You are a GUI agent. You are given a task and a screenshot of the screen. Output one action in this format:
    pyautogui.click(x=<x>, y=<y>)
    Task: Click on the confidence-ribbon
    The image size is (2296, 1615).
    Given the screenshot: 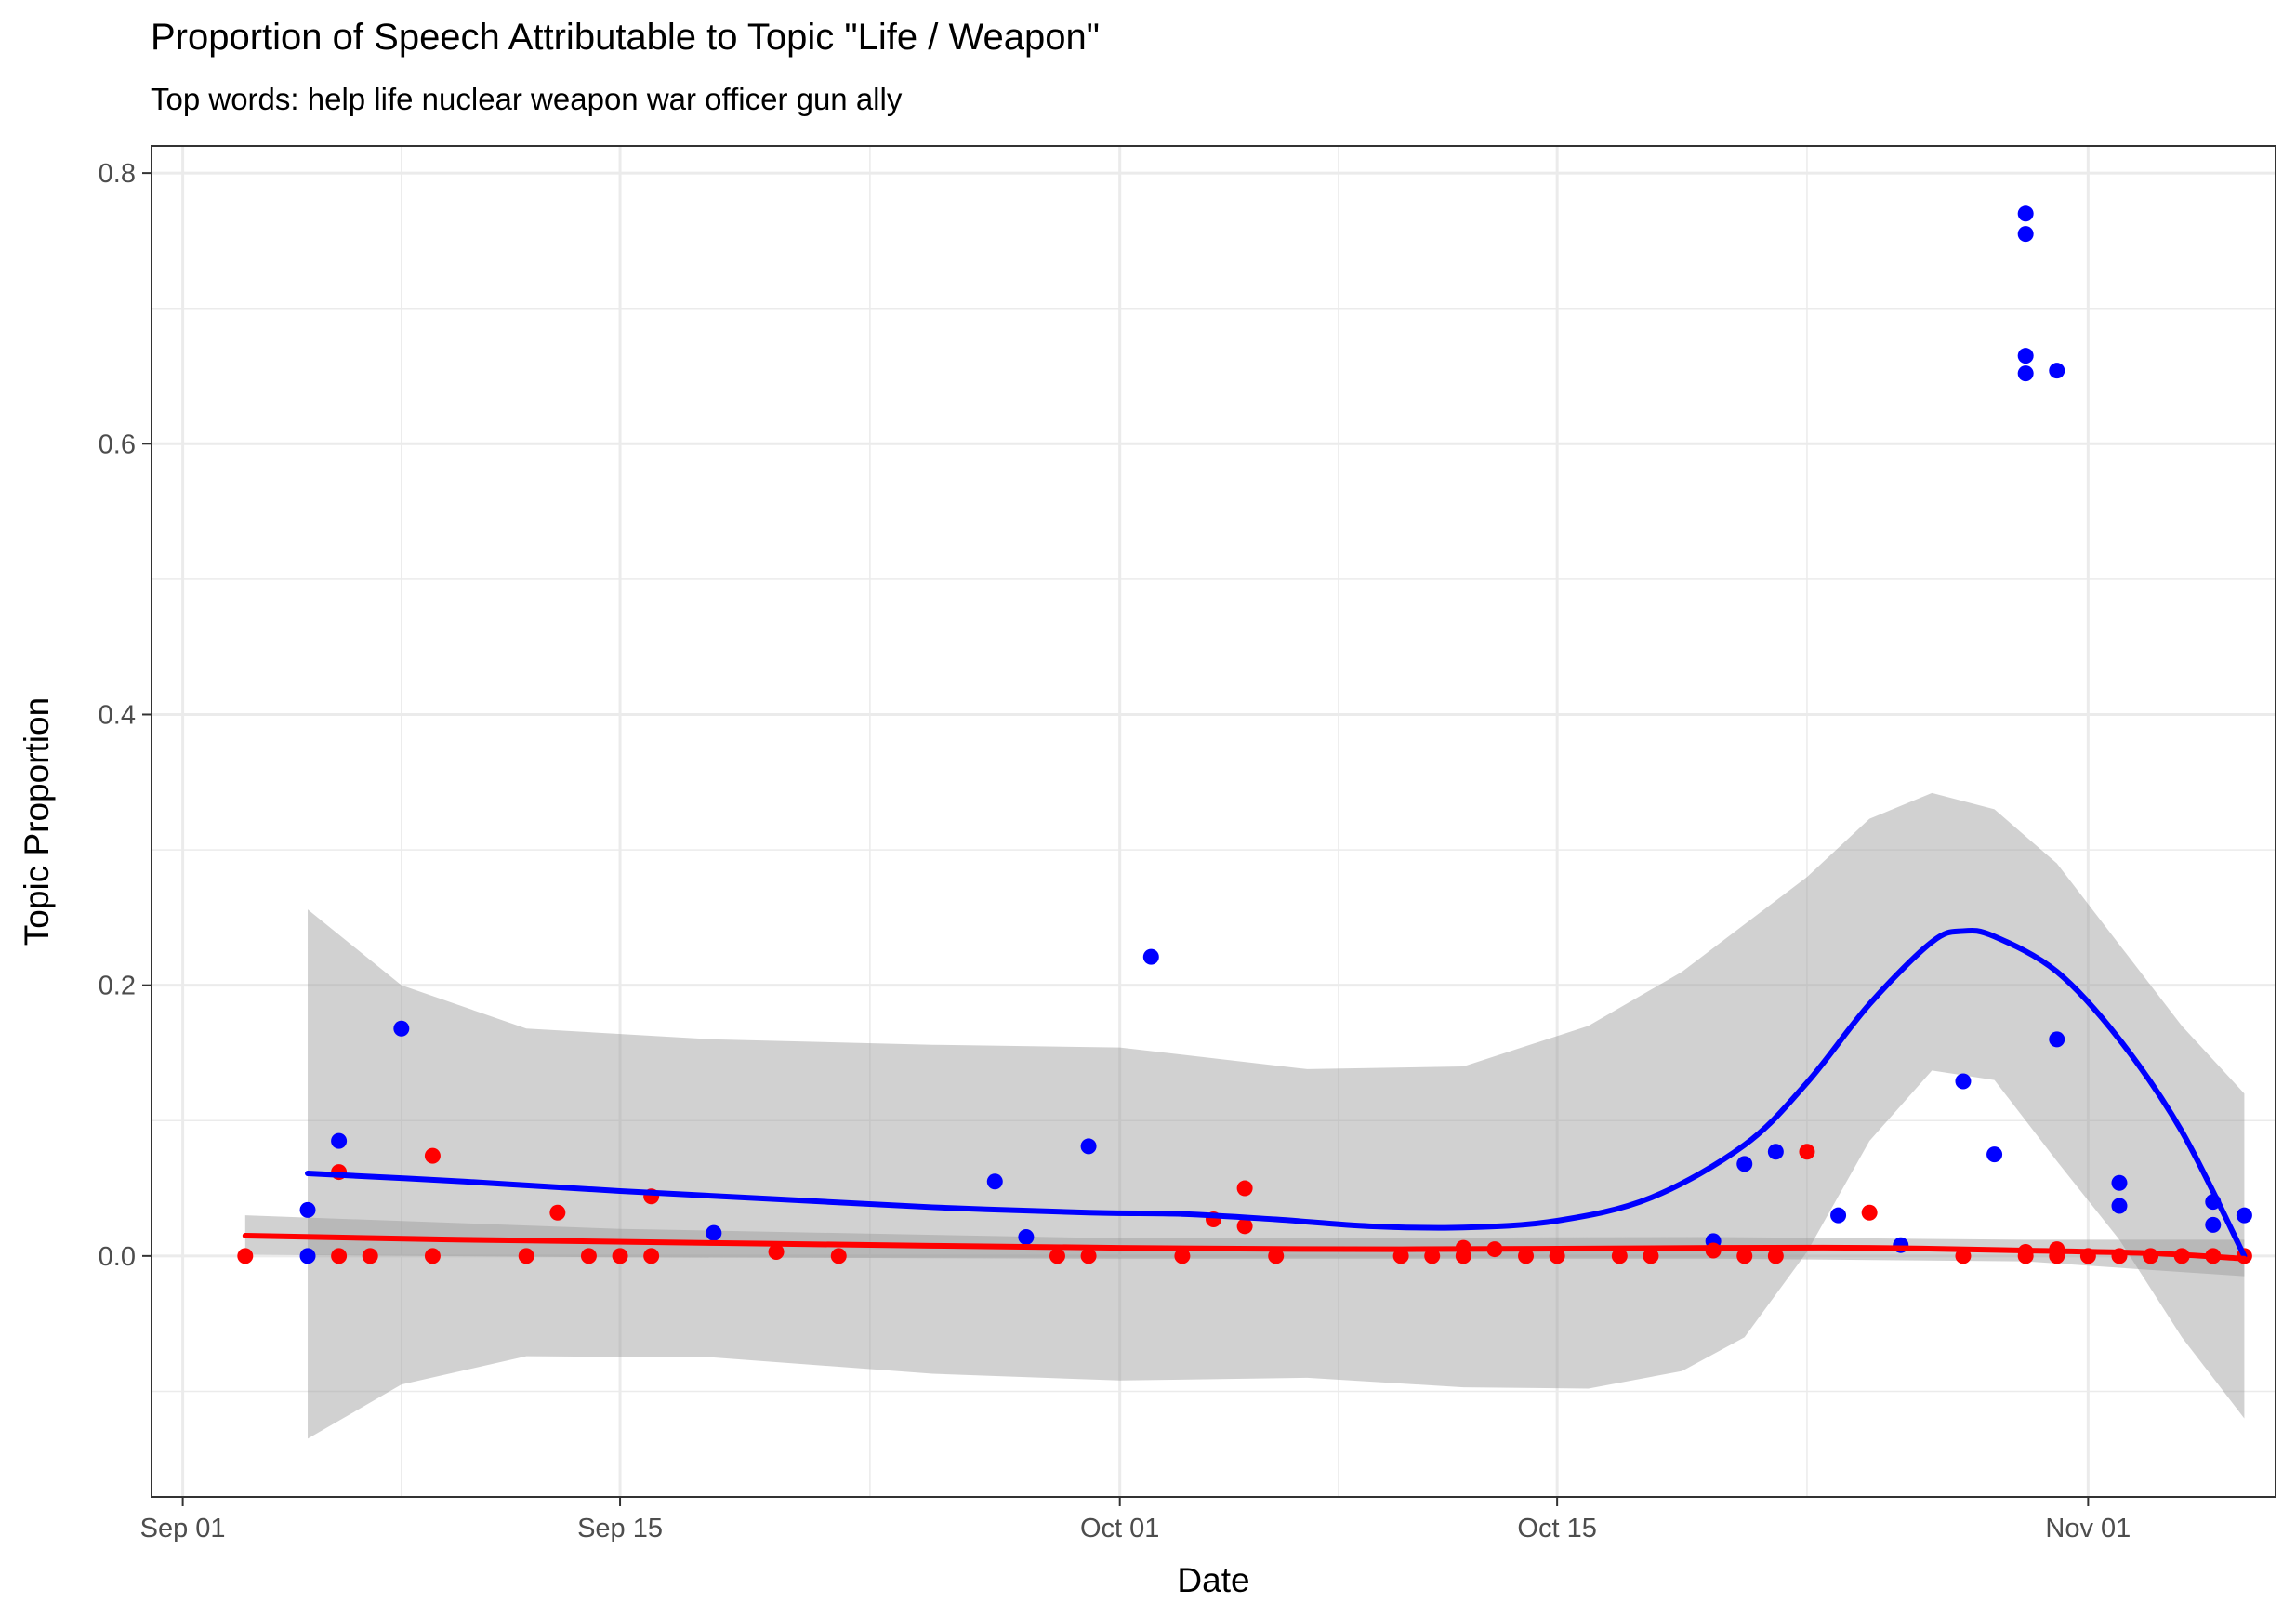 What is the action you would take?
    pyautogui.click(x=1244, y=1246)
    